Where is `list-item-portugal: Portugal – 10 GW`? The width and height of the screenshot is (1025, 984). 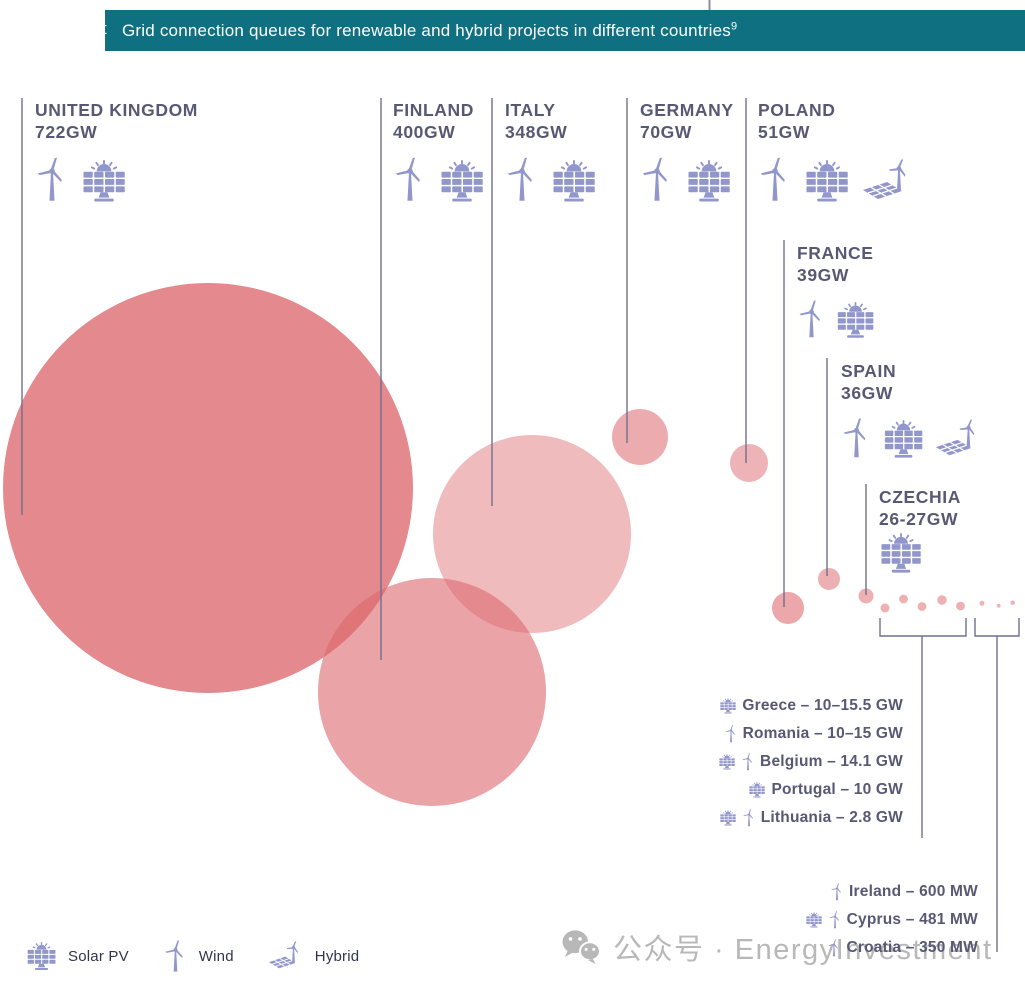 list-item-portugal: Portugal – 10 GW is located at coordinates (810, 790).